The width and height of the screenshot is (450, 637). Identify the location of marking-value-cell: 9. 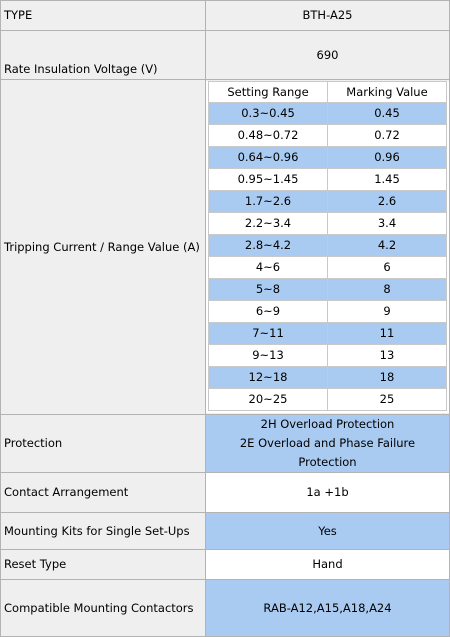
(387, 311).